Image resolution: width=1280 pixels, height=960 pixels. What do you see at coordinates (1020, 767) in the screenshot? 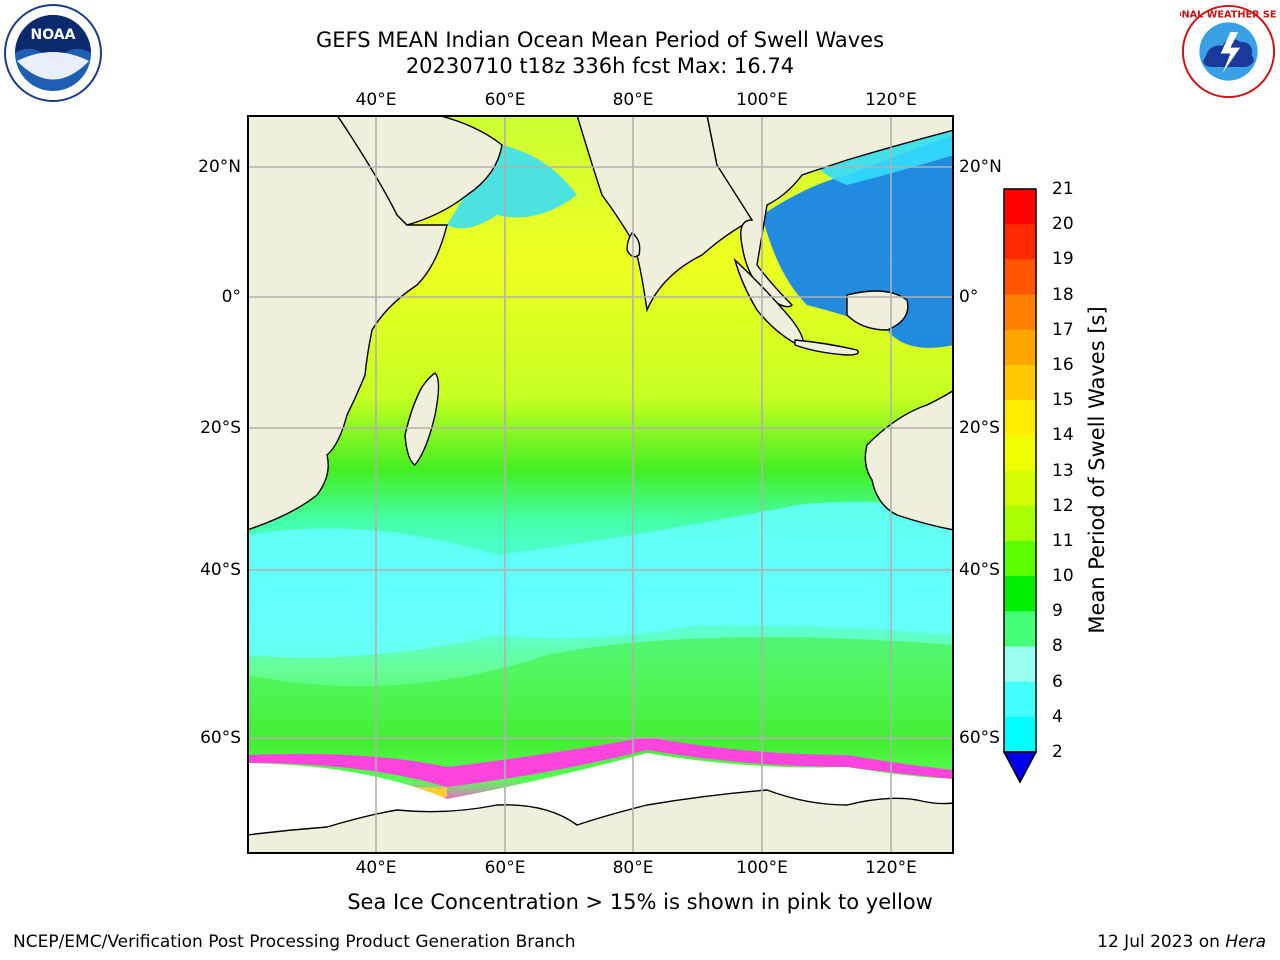
I see `colorbar-extend-arrow` at bounding box center [1020, 767].